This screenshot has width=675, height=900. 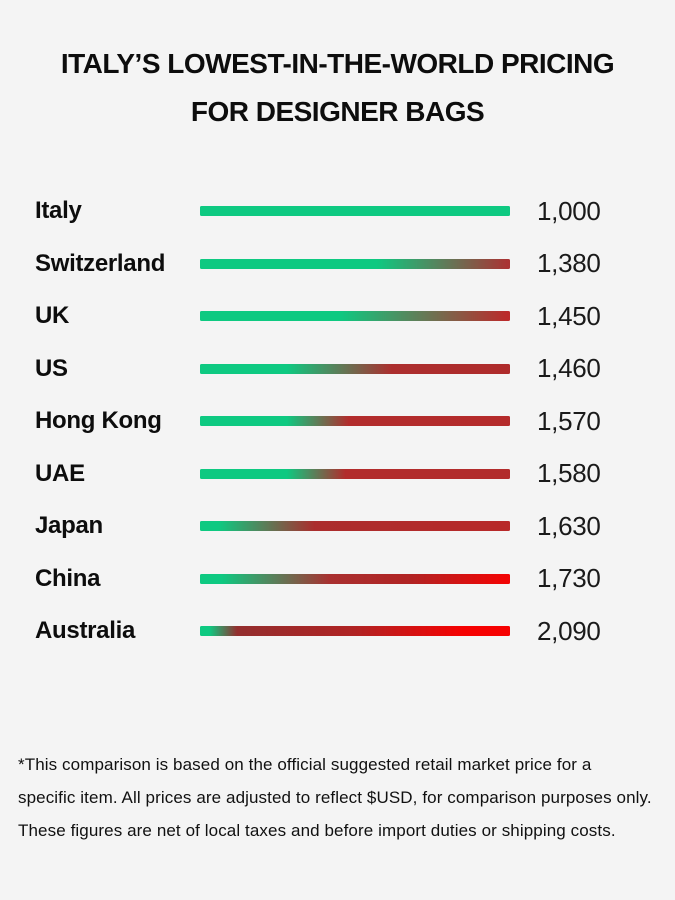 I want to click on country-label: Italy, so click(x=58, y=211).